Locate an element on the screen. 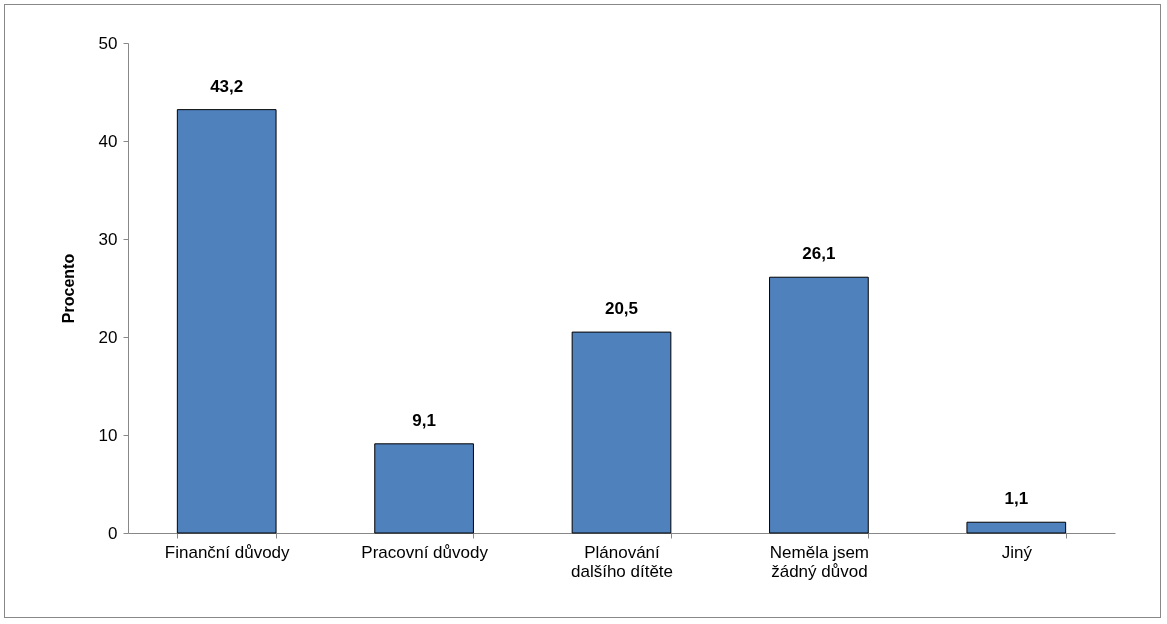  data-label: 26,1 is located at coordinates (819, 254).